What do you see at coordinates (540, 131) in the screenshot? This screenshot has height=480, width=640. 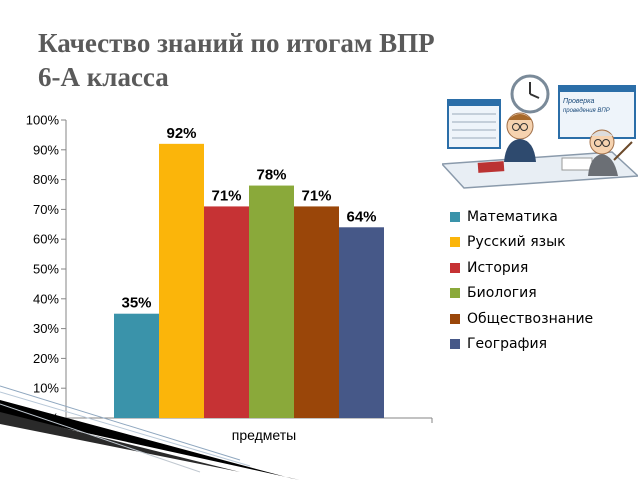 I see `teachers-classroom-illustration: Проверка проведения ВПР` at bounding box center [540, 131].